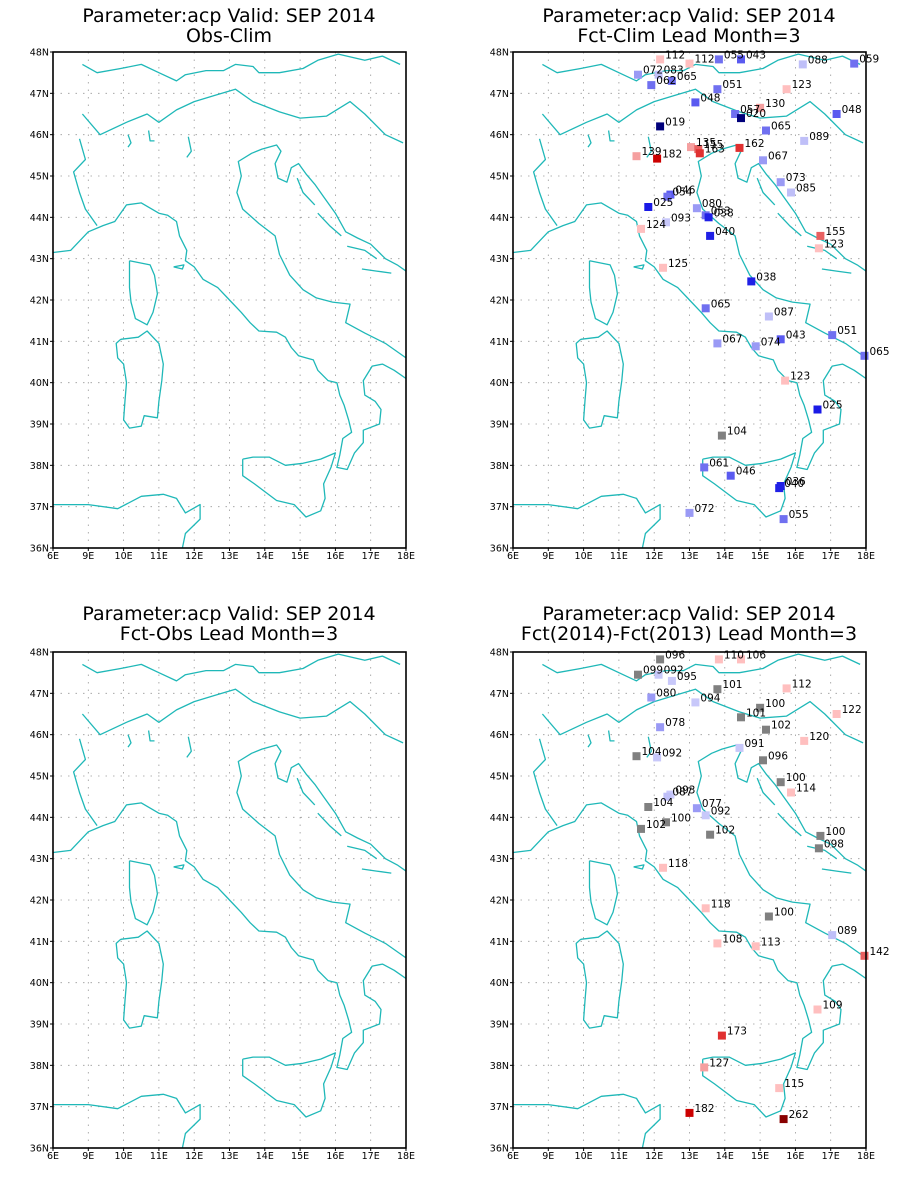 Image resolution: width=920 pixels, height=1200 pixels. Describe the element at coordinates (852, 710) in the screenshot. I see `station-value-label: 122` at that location.